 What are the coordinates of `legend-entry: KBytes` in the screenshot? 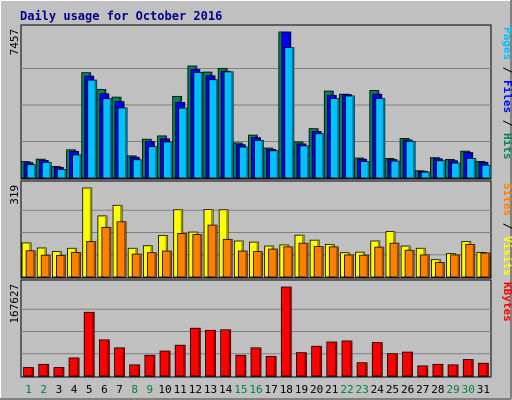 It's located at (506, 302).